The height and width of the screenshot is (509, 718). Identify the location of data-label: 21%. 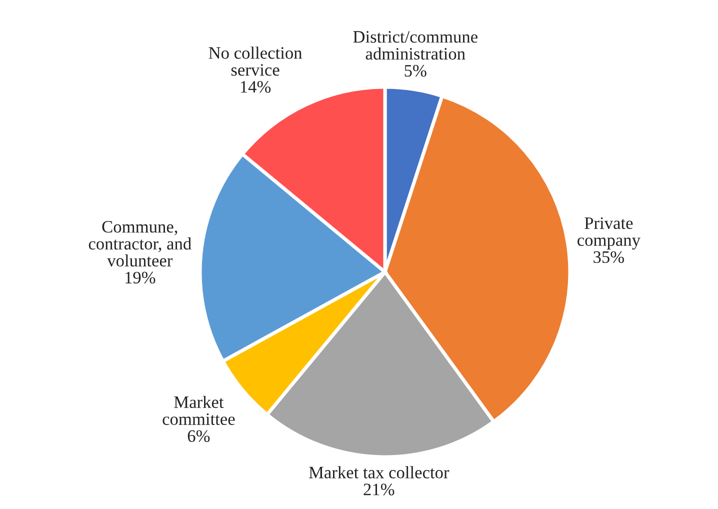
(379, 490).